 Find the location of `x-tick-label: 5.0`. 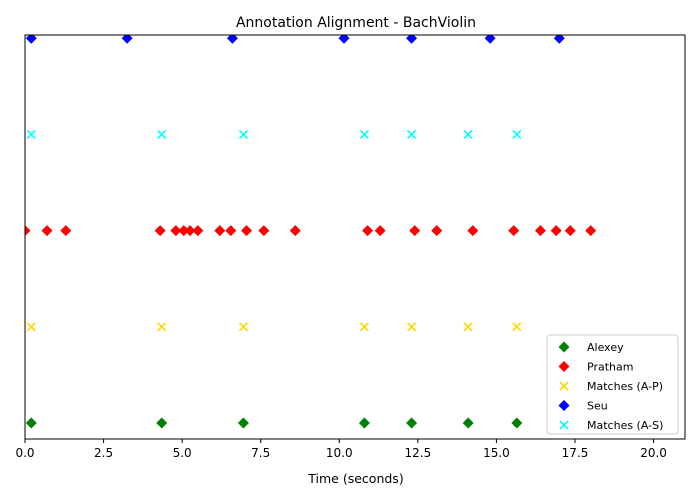

x-tick-label: 5.0 is located at coordinates (182, 453).